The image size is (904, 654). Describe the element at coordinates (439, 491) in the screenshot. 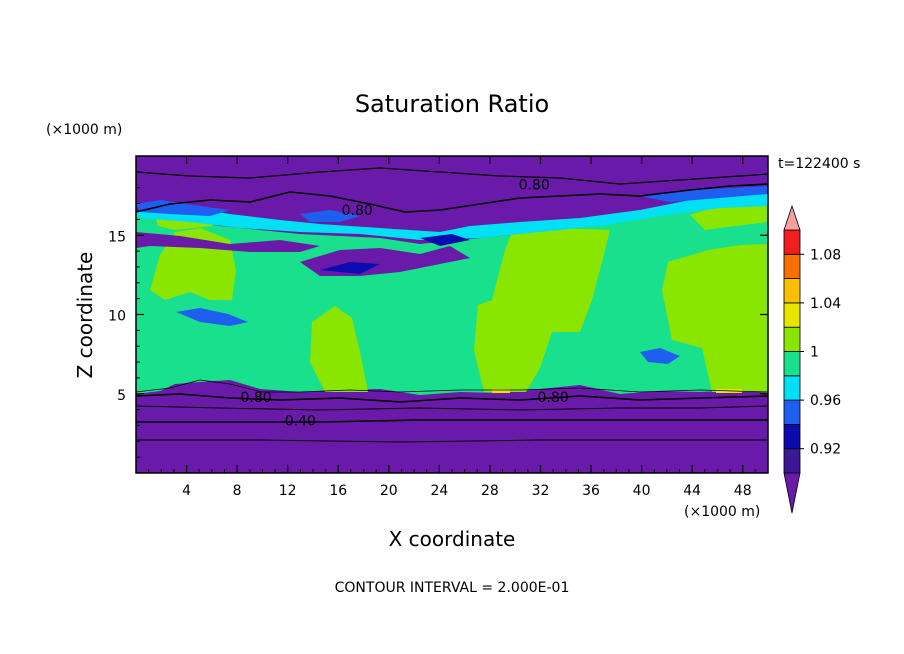

I see `x-tick-label: 24` at that location.